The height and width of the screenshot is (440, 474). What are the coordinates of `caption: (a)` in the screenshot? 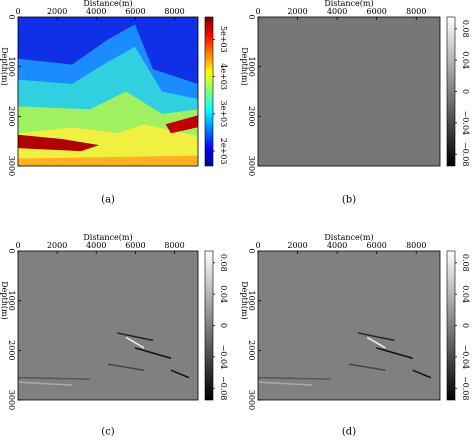 It's located at (108, 200).